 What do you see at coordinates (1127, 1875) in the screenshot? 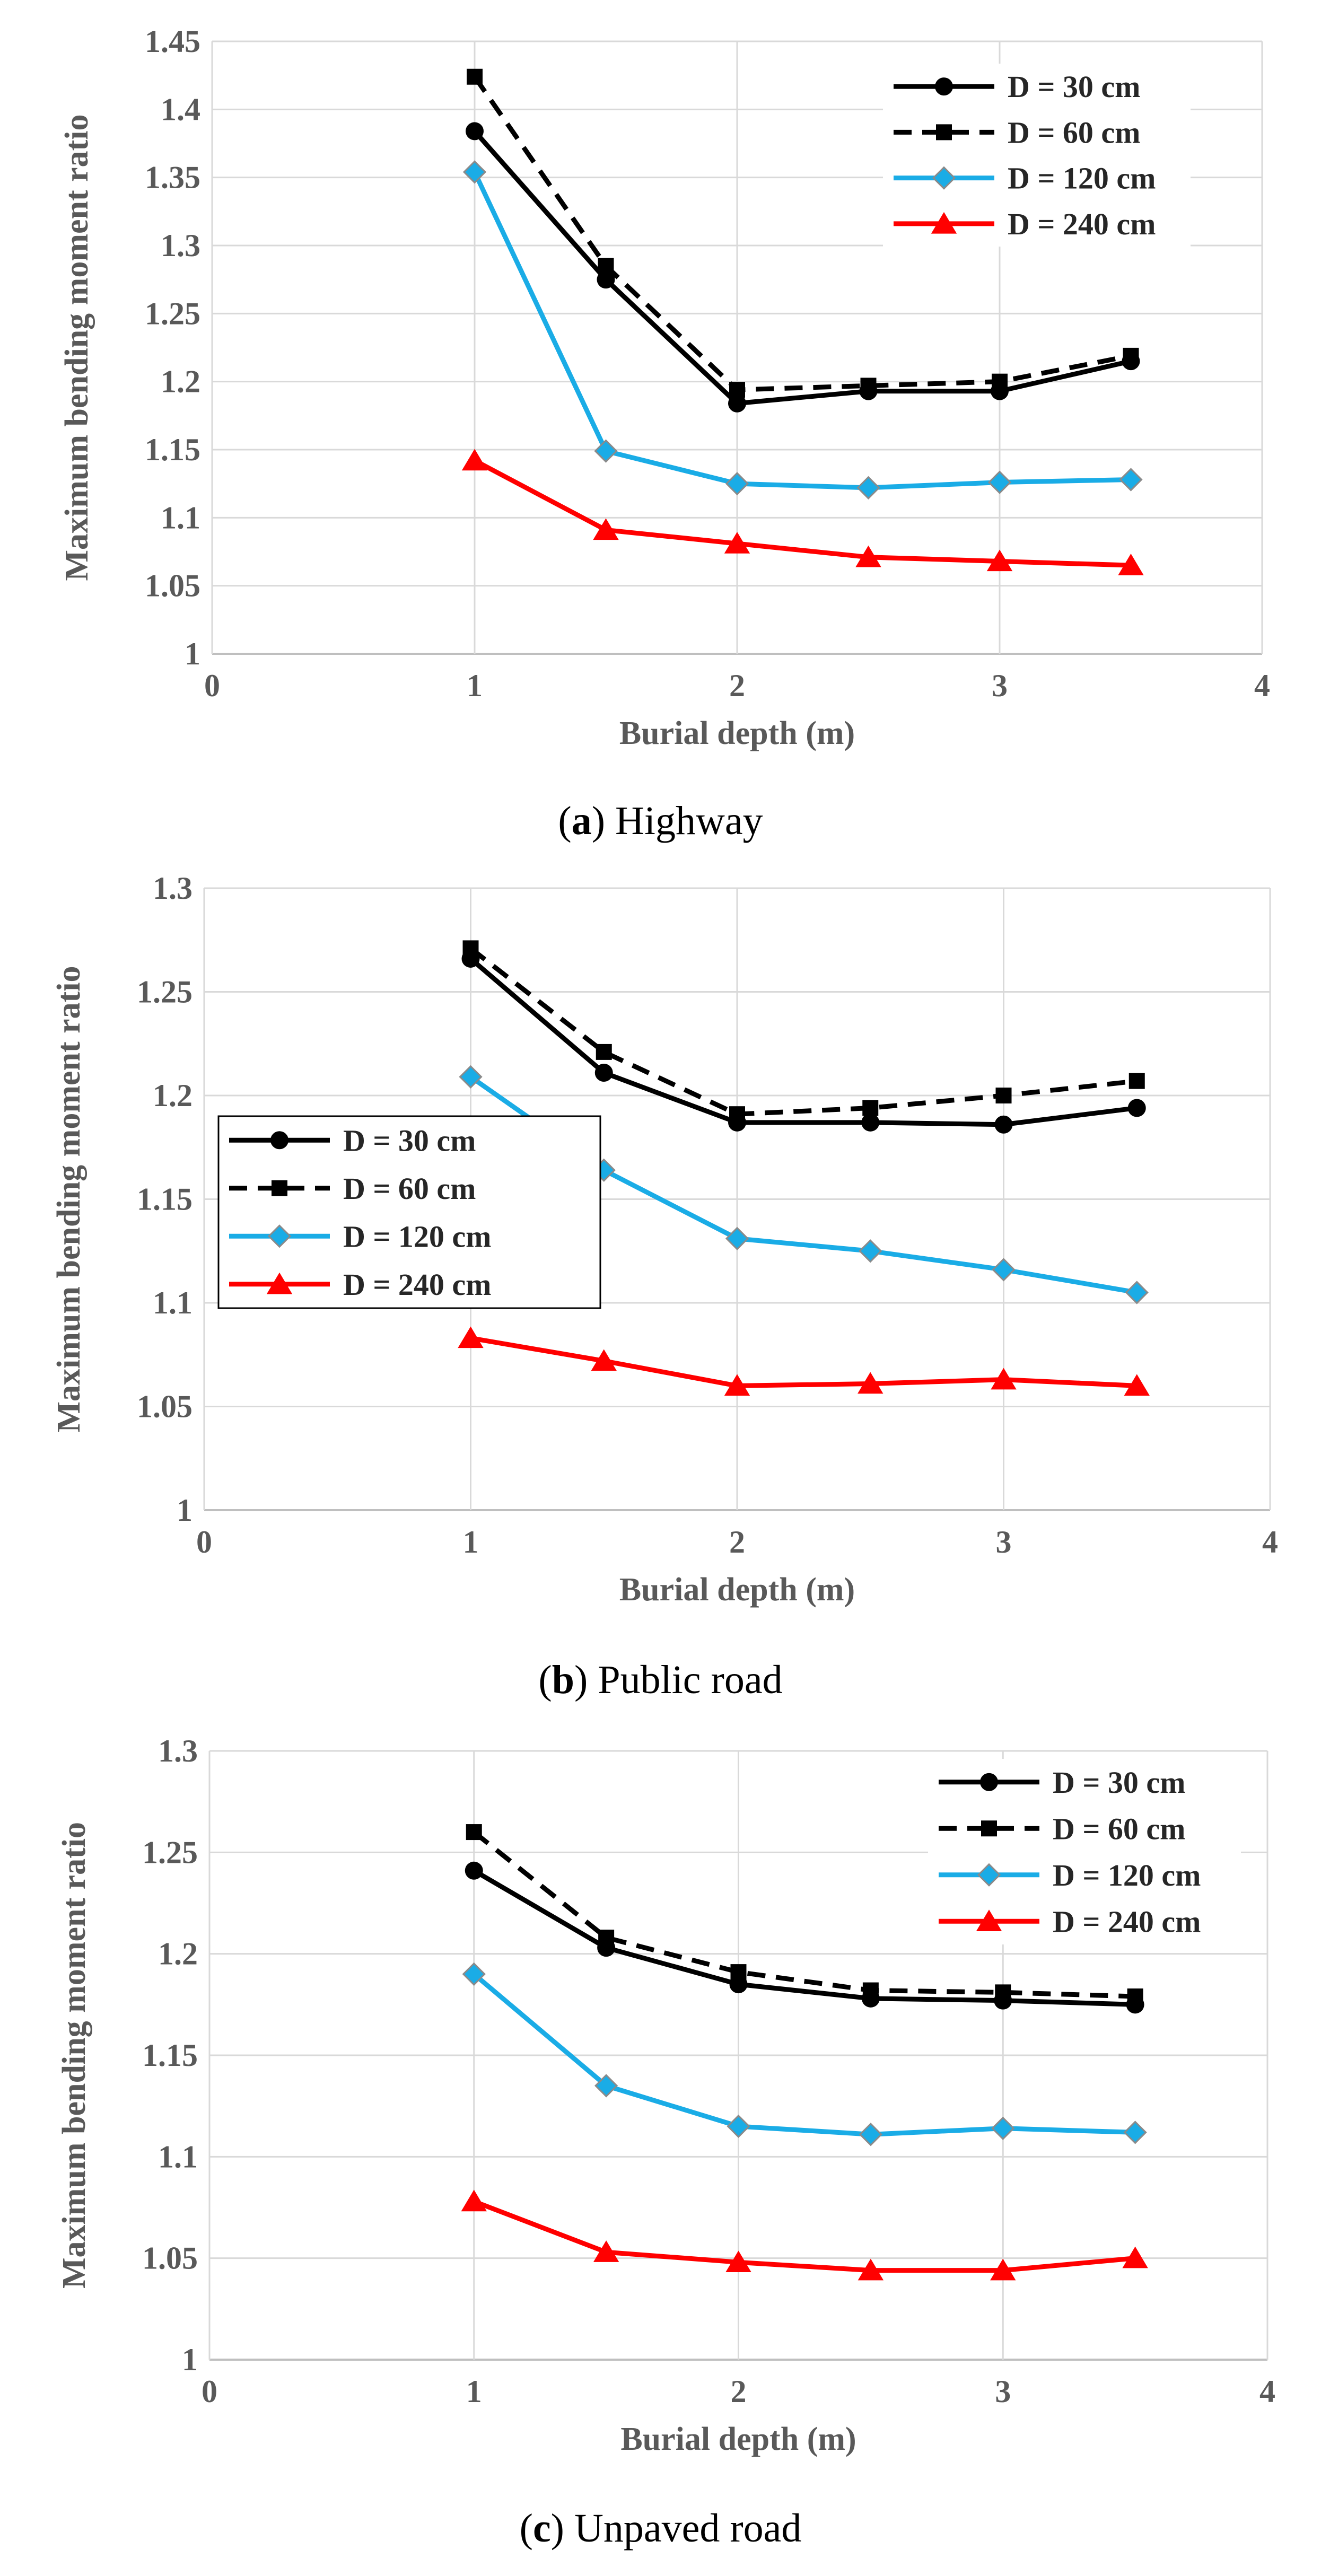
I see `legend-label: D = 120 cm` at bounding box center [1127, 1875].